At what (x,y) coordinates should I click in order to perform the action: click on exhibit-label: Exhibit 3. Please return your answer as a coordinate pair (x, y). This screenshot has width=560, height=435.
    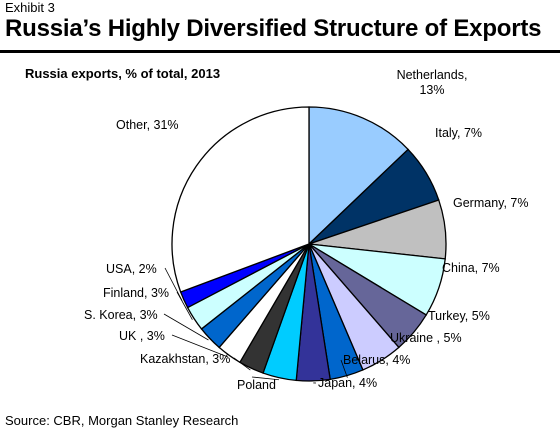
    Looking at the image, I should click on (30, 7).